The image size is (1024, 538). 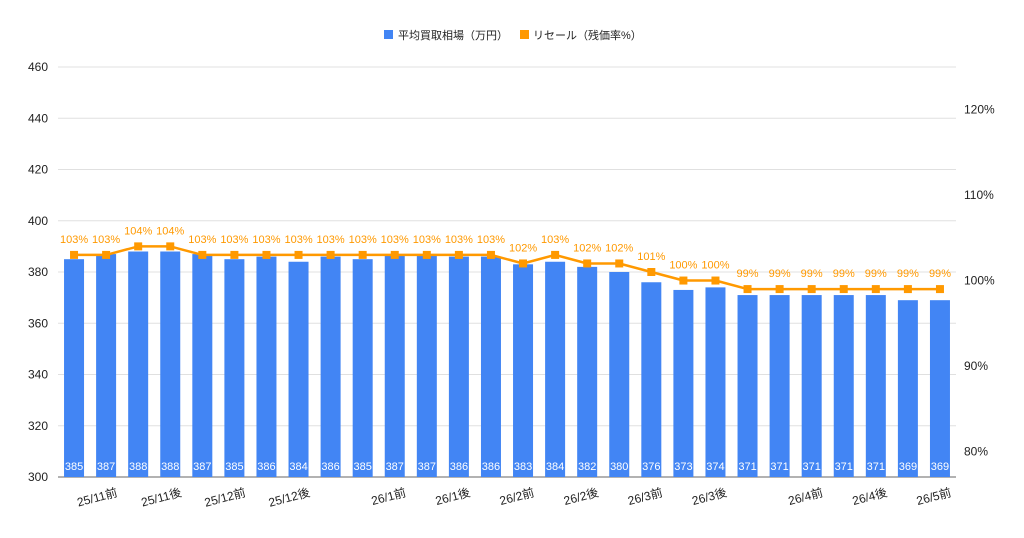 I want to click on bar-data-label: 385, so click(x=234, y=467).